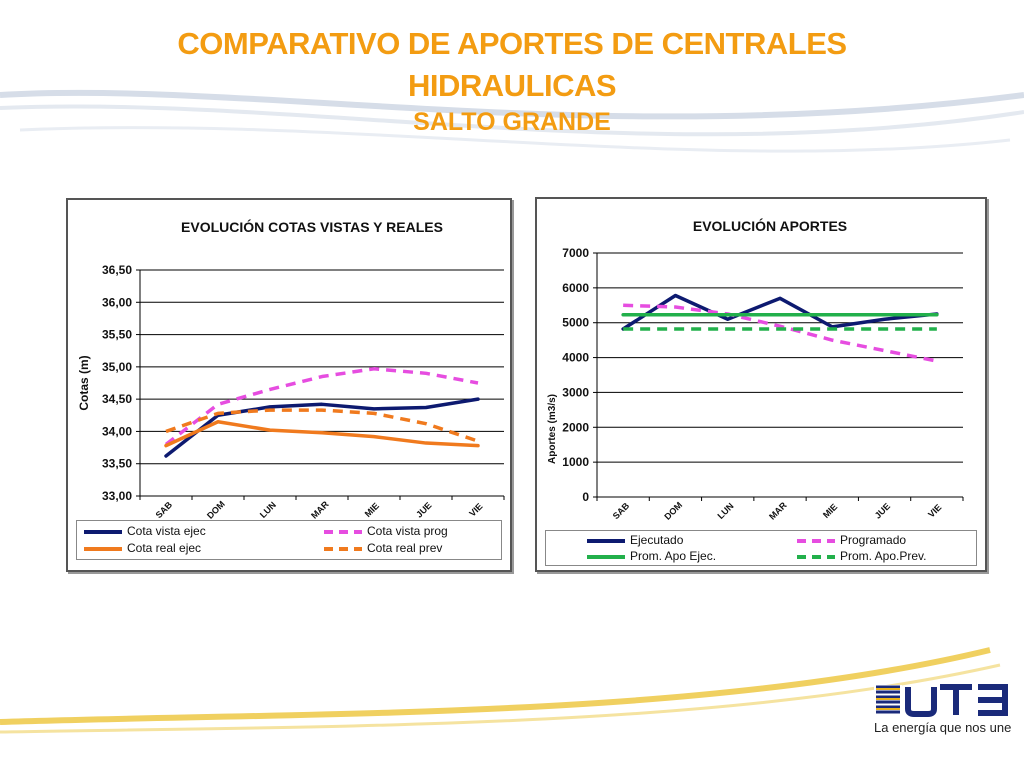 This screenshot has height=768, width=1024. Describe the element at coordinates (117, 270) in the screenshot. I see `y-tick-label: 36,50` at that location.